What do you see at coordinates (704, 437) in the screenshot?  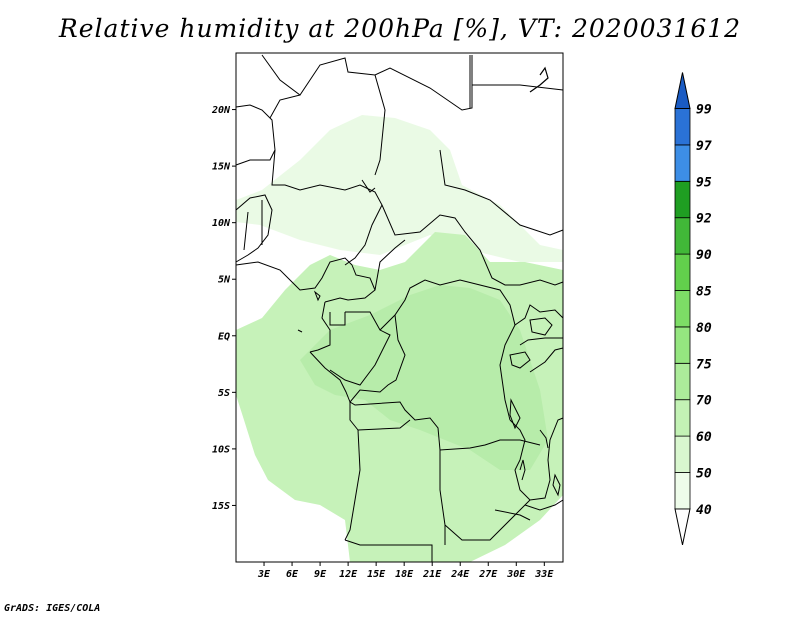 I see `colorbar-label: 60` at bounding box center [704, 437].